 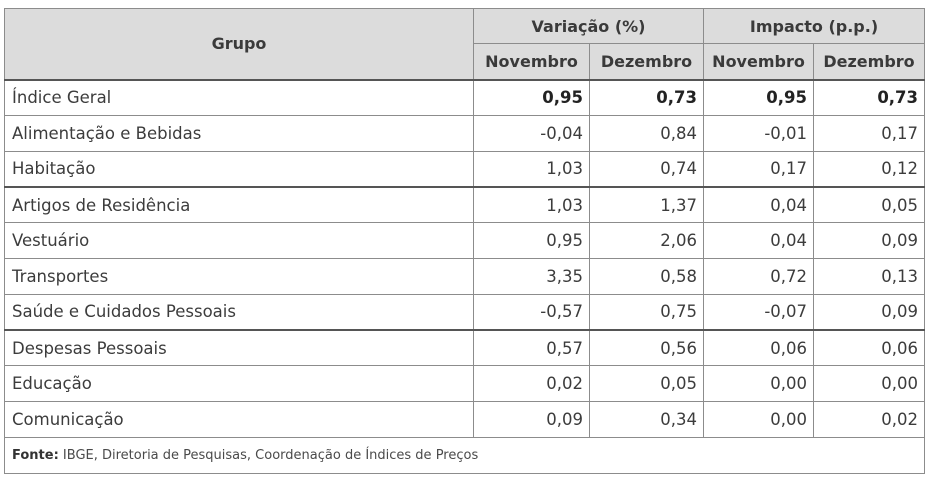 What do you see at coordinates (239, 97) in the screenshot?
I see `row-label: Índice Geral` at bounding box center [239, 97].